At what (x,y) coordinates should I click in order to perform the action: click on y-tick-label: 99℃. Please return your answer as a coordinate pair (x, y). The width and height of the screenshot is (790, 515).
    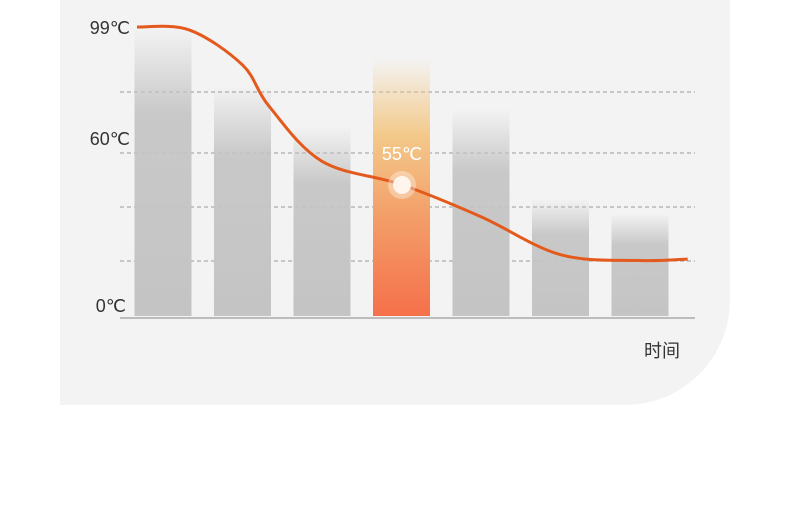
    Looking at the image, I should click on (110, 28).